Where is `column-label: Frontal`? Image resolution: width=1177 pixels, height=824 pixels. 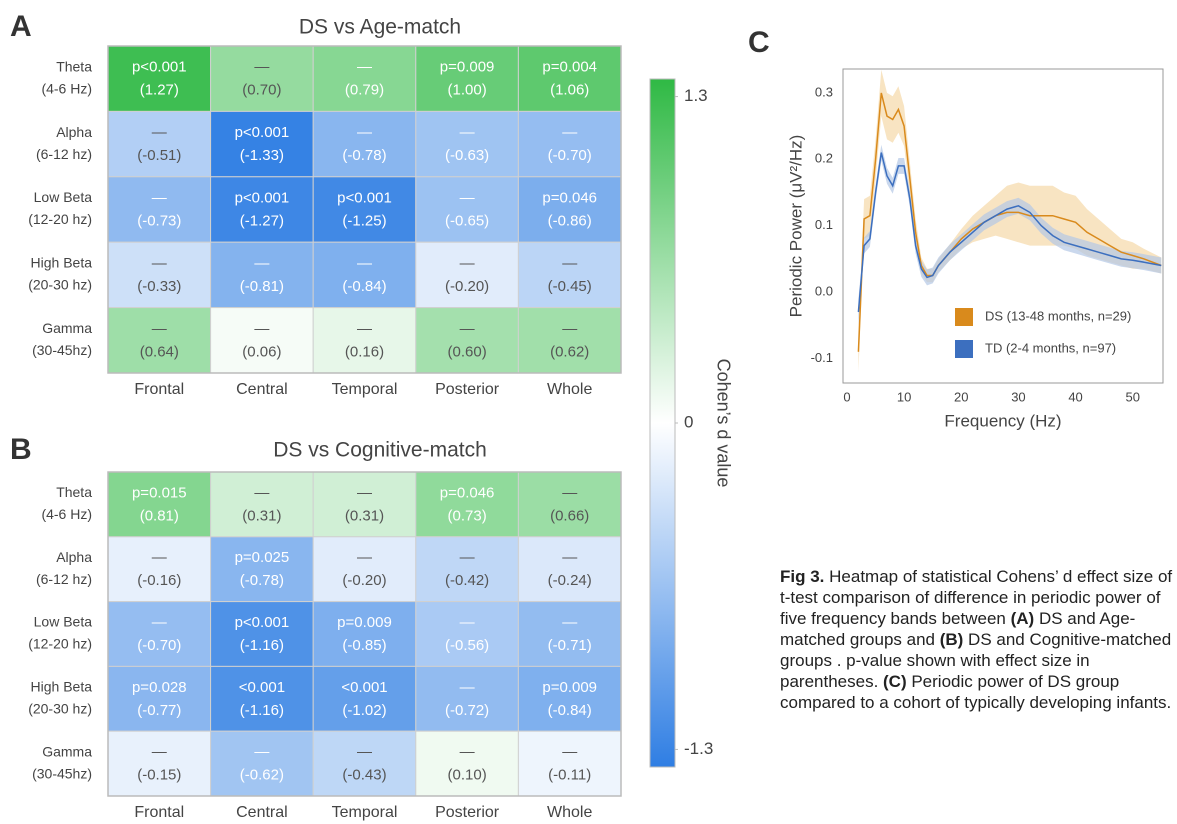
column-label: Frontal is located at coordinates (159, 389).